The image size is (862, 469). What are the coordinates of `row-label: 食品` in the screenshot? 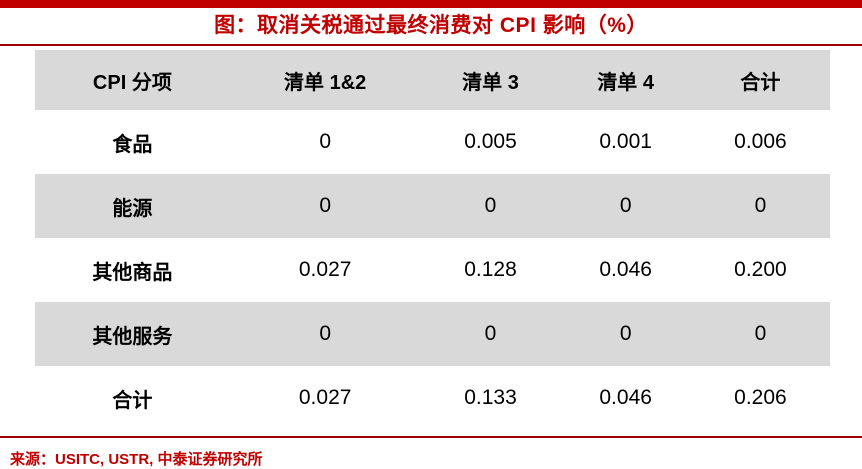 It's located at (132, 144).